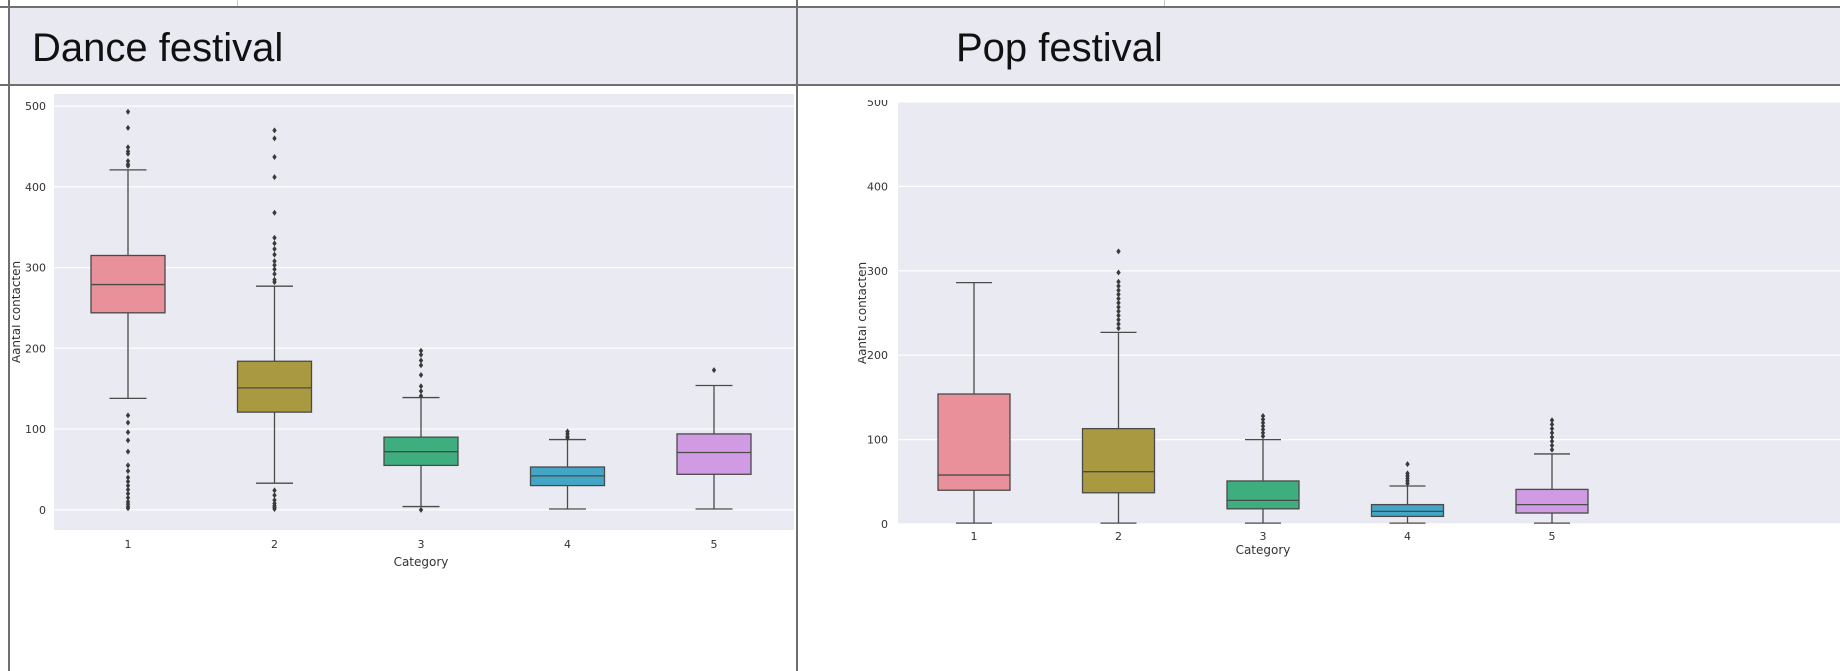 This screenshot has width=1840, height=671. What do you see at coordinates (884, 524) in the screenshot?
I see `y-tick-label: 0` at bounding box center [884, 524].